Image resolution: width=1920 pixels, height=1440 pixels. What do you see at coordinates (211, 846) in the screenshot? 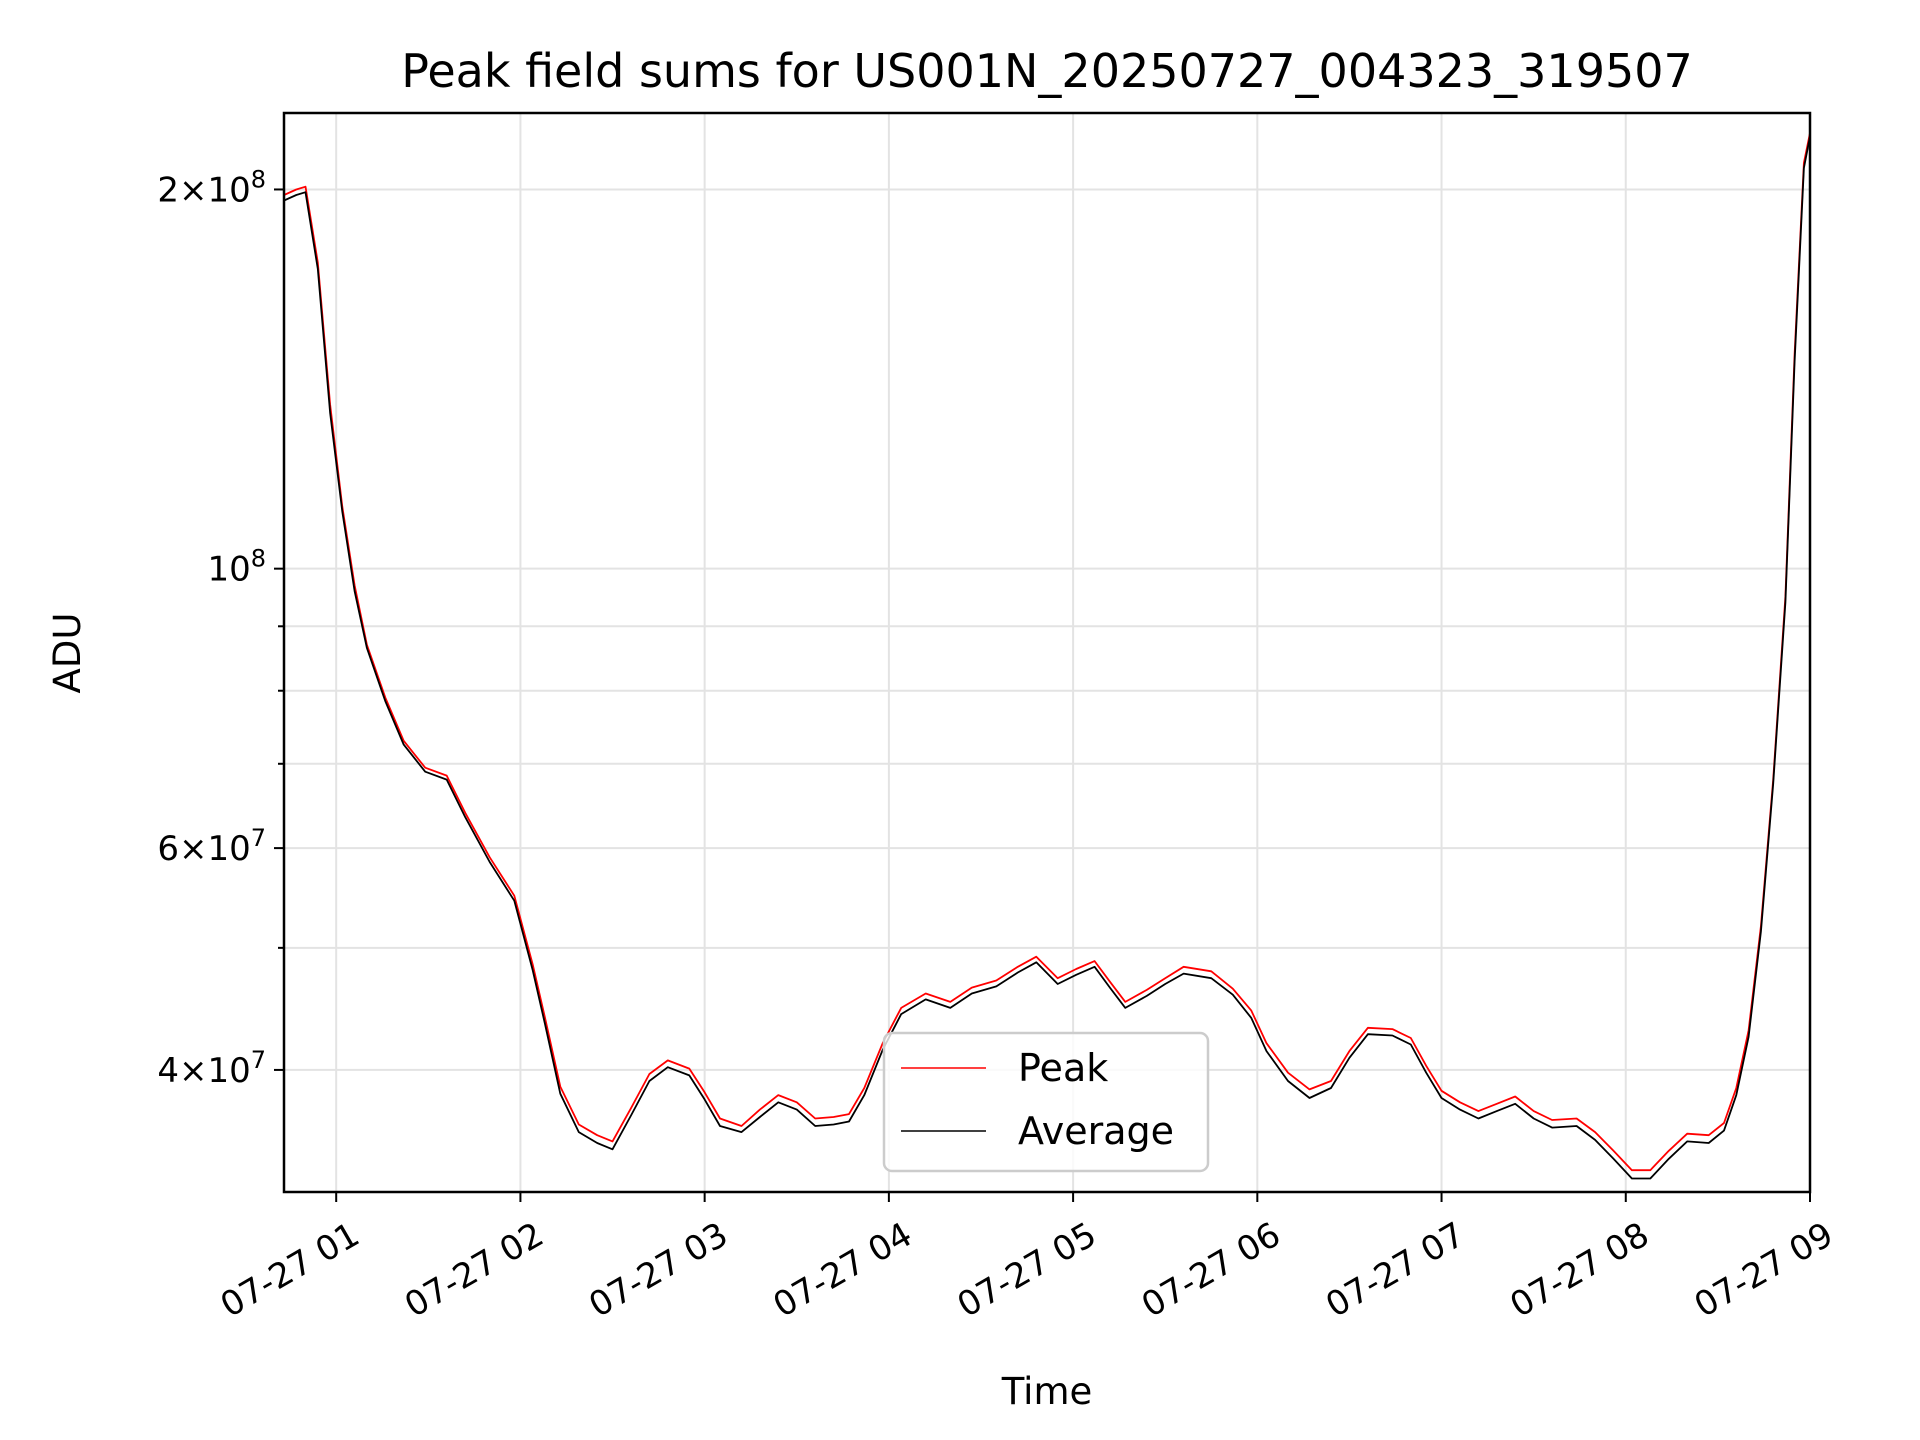
I see `y-tick-label: 6×107` at bounding box center [211, 846].